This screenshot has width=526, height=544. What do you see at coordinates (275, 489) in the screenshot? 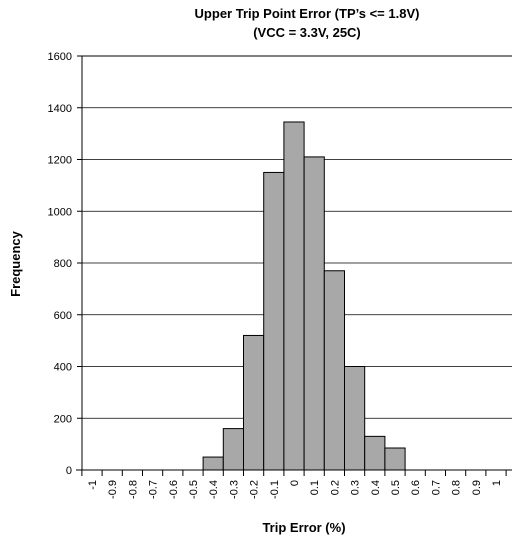
I see `x-tick-label: -0.1` at bounding box center [275, 489].